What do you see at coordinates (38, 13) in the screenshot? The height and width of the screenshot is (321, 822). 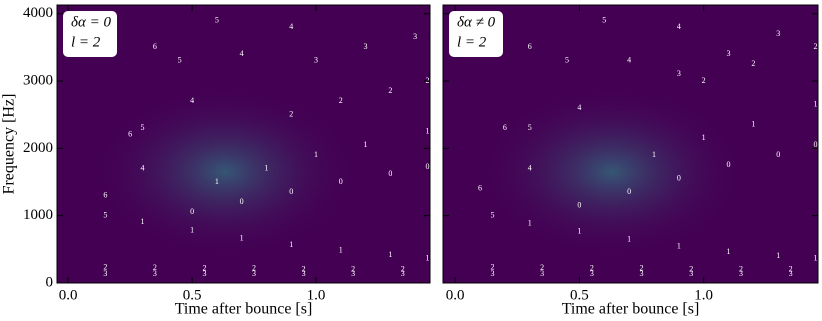 I see `y-tick-label: 4000` at bounding box center [38, 13].